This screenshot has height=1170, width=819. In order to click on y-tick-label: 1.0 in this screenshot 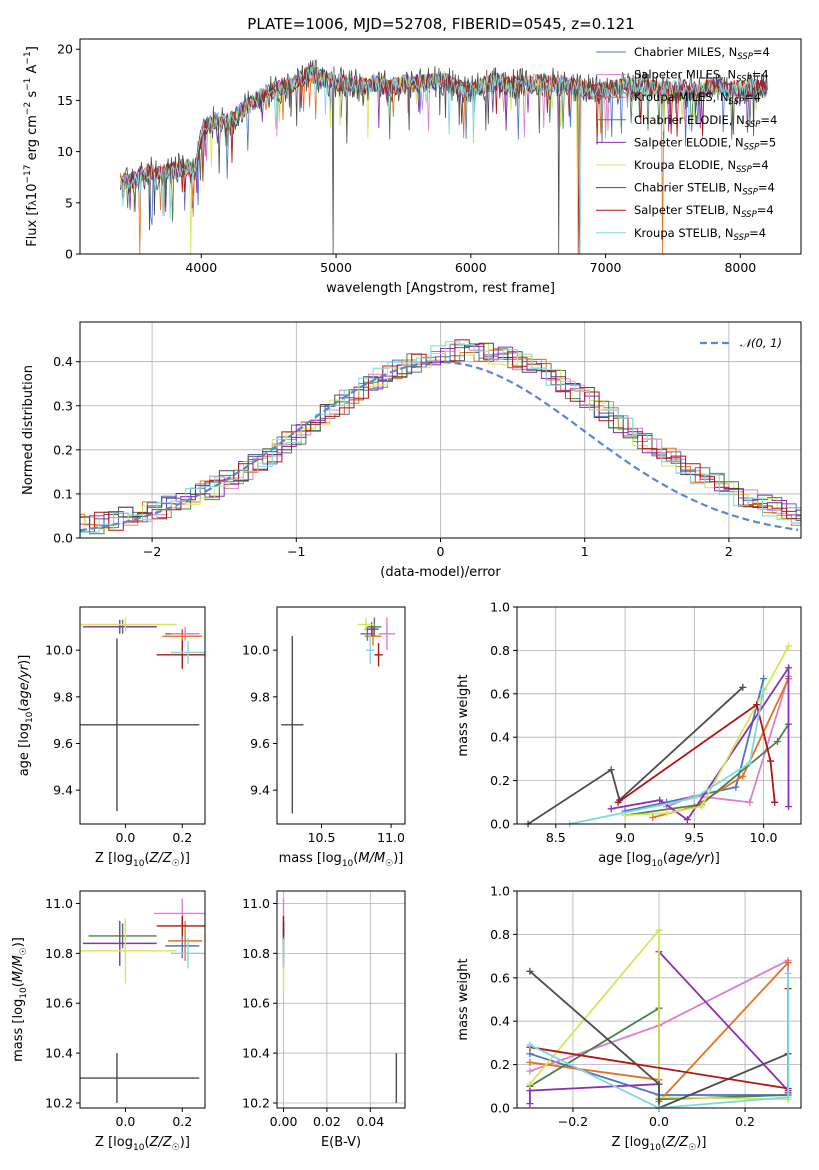, I will do `click(500, 607)`.